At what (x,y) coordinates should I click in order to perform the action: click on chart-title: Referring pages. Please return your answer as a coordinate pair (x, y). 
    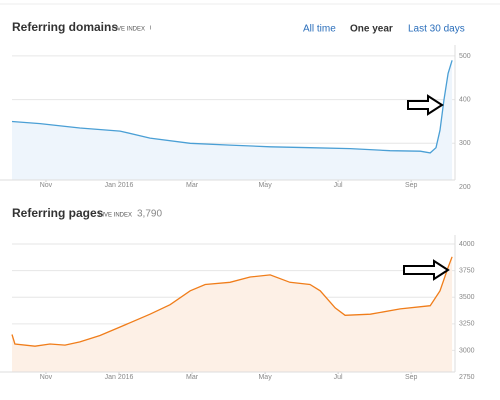
    Looking at the image, I should click on (58, 213).